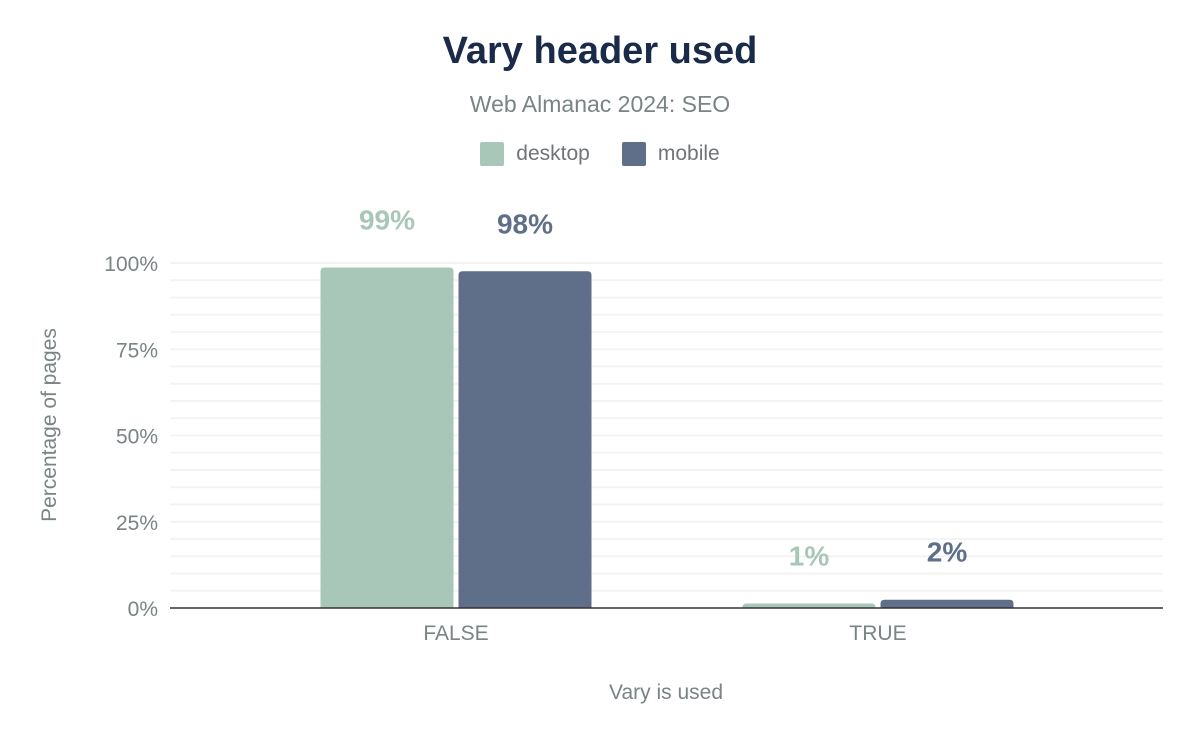 This screenshot has height=742, width=1200. Describe the element at coordinates (809, 605) in the screenshot. I see `bar-desktop-true` at that location.